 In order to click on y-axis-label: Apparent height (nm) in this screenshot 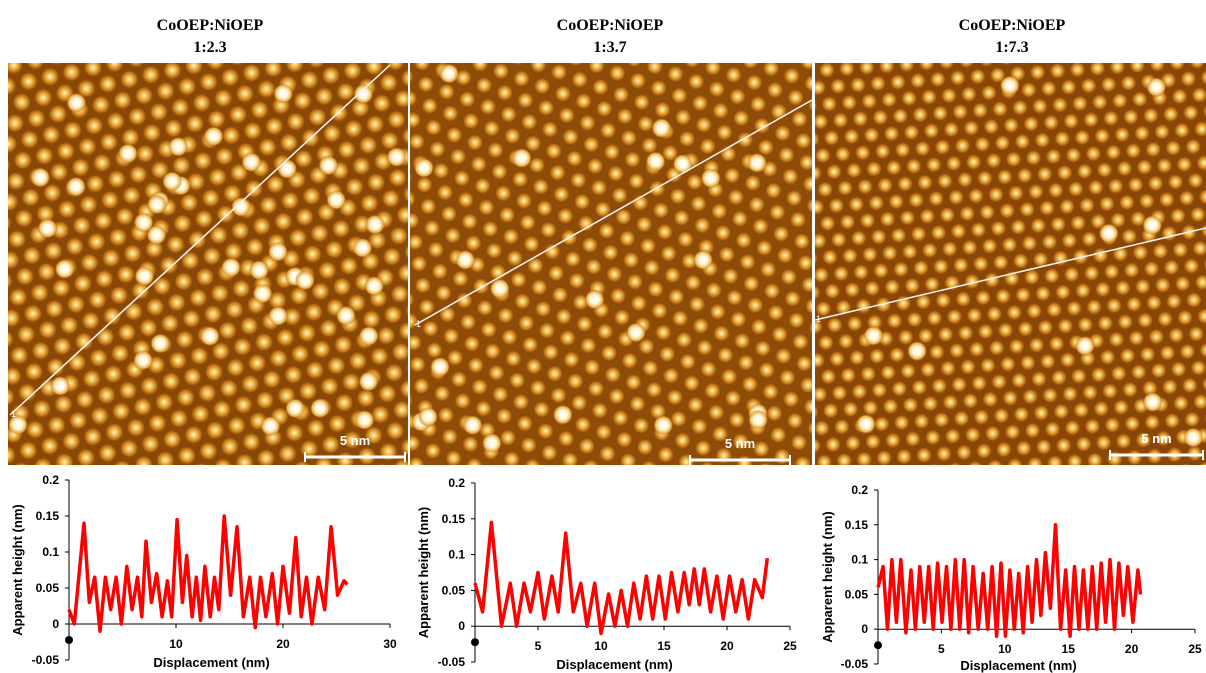, I will do `click(827, 576)`.